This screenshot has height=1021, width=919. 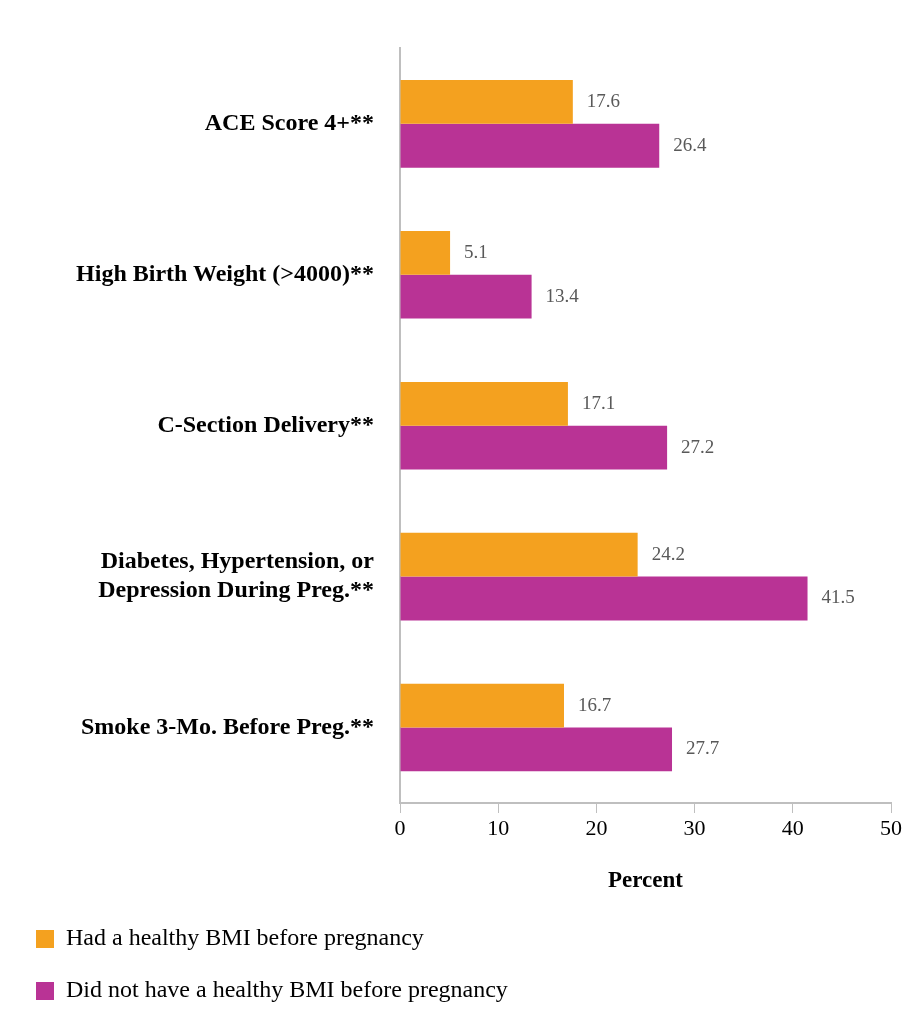 I want to click on x-axis-title: Percent, so click(x=646, y=880).